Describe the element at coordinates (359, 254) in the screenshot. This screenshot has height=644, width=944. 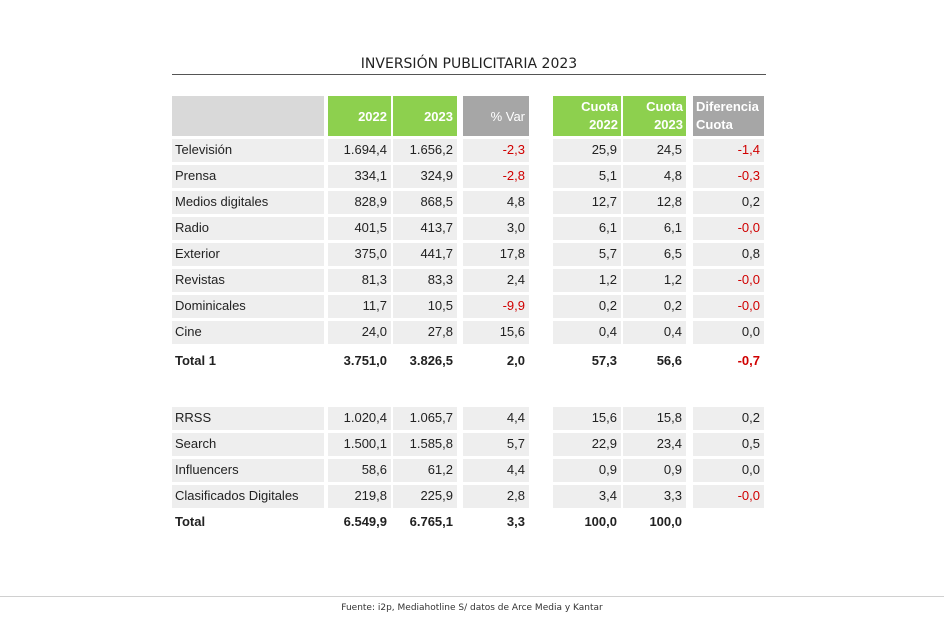
I see `cell-y2022: 375,0` at that location.